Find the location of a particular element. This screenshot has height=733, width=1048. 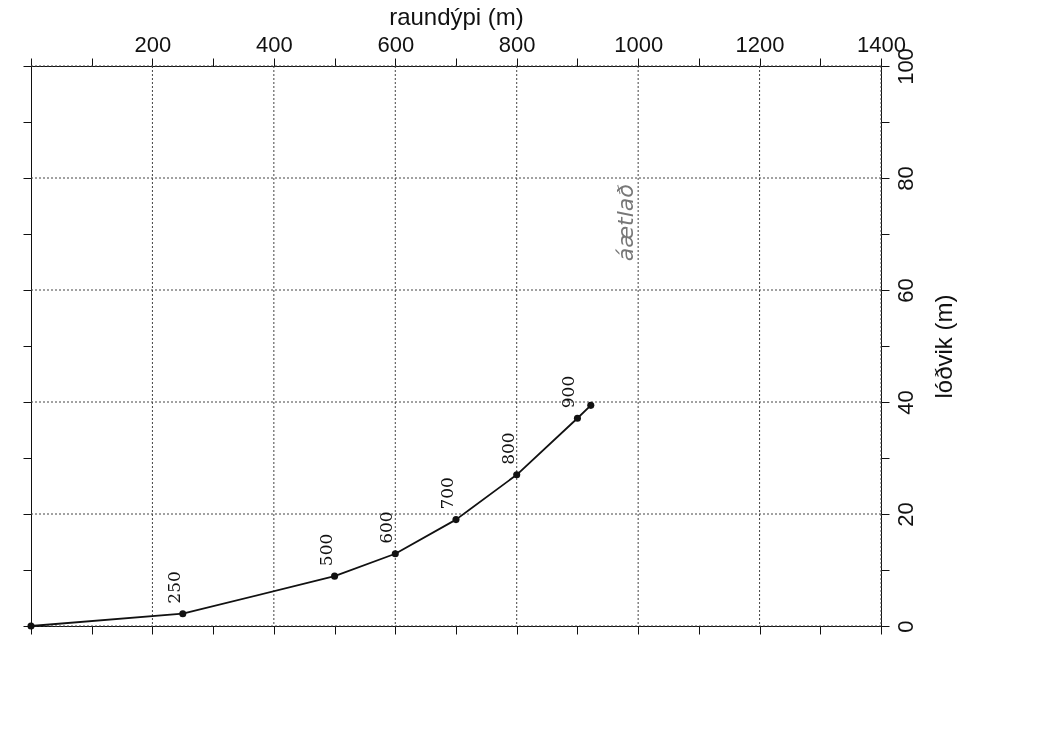

y-tick-label: 0 is located at coordinates (905, 626).